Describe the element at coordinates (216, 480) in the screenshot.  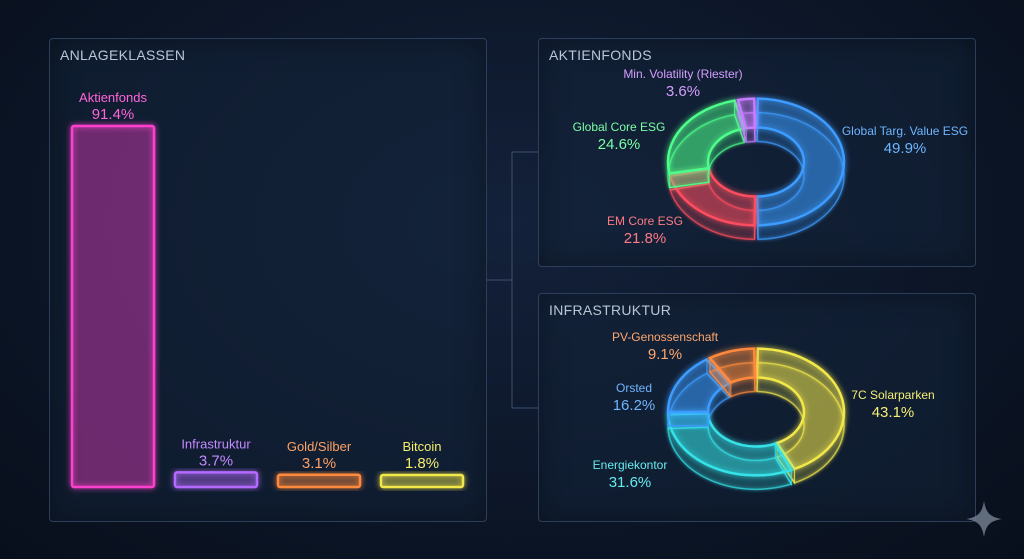
I see `bar-infrastruktur` at that location.